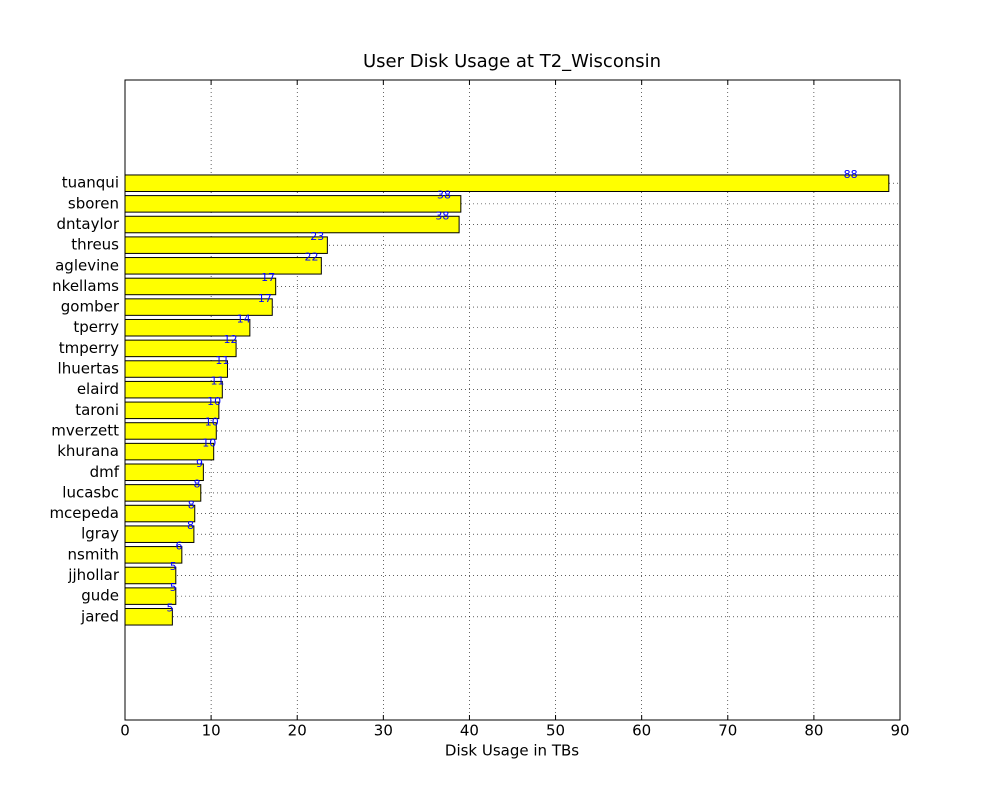 The image size is (1000, 804). What do you see at coordinates (90, 492) in the screenshot?
I see `y-tick-label: lucasbc` at bounding box center [90, 492].